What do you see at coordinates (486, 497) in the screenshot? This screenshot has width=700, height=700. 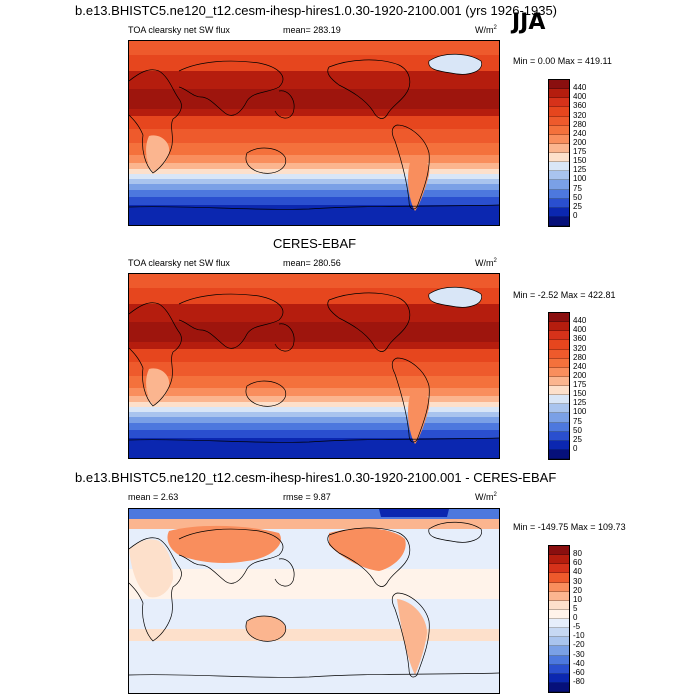 I see `panel3-units: W/m2` at bounding box center [486, 497].